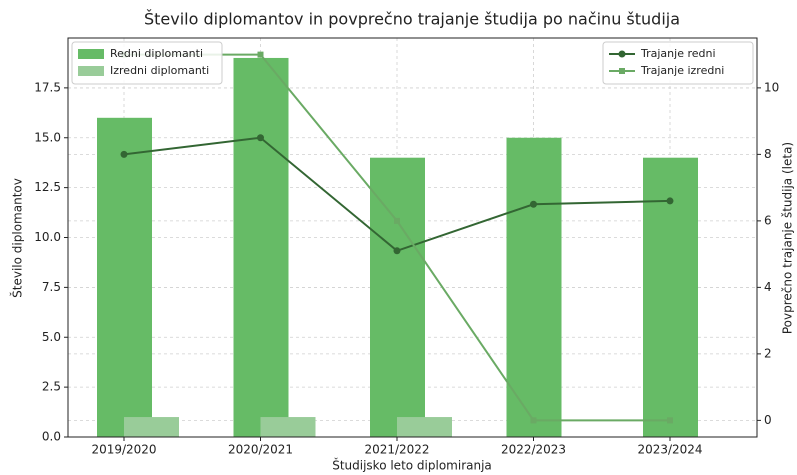 The image size is (797, 475). Describe the element at coordinates (17, 238) in the screenshot. I see `y-axis-label: Število diplomantov` at that location.